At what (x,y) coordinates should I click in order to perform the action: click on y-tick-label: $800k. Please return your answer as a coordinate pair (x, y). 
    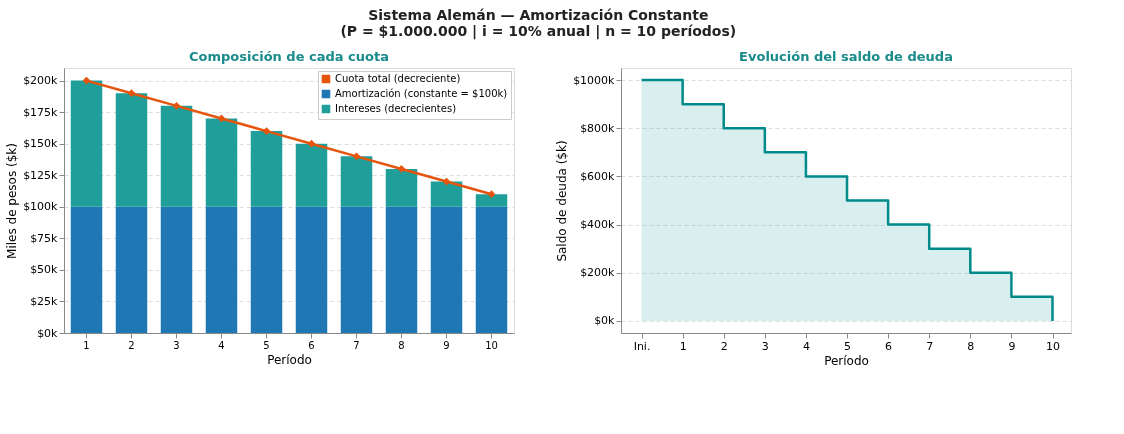
    Looking at the image, I should click on (598, 128).